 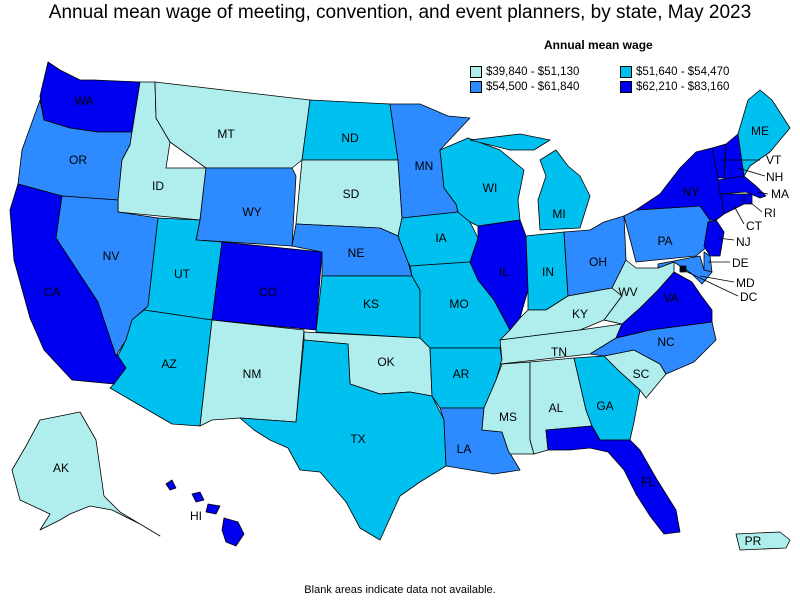 I want to click on label-NE: NE, so click(x=356, y=253).